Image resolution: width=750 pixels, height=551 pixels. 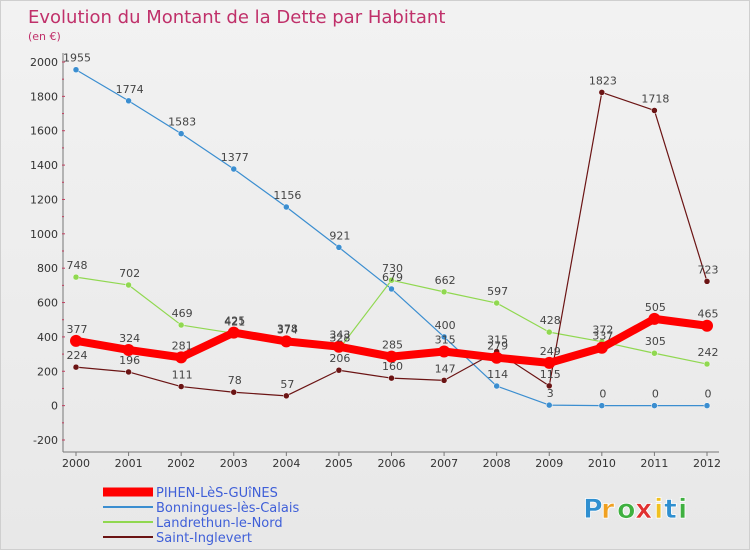 I want to click on legend-label: Saint-Inglevert, so click(x=204, y=538).